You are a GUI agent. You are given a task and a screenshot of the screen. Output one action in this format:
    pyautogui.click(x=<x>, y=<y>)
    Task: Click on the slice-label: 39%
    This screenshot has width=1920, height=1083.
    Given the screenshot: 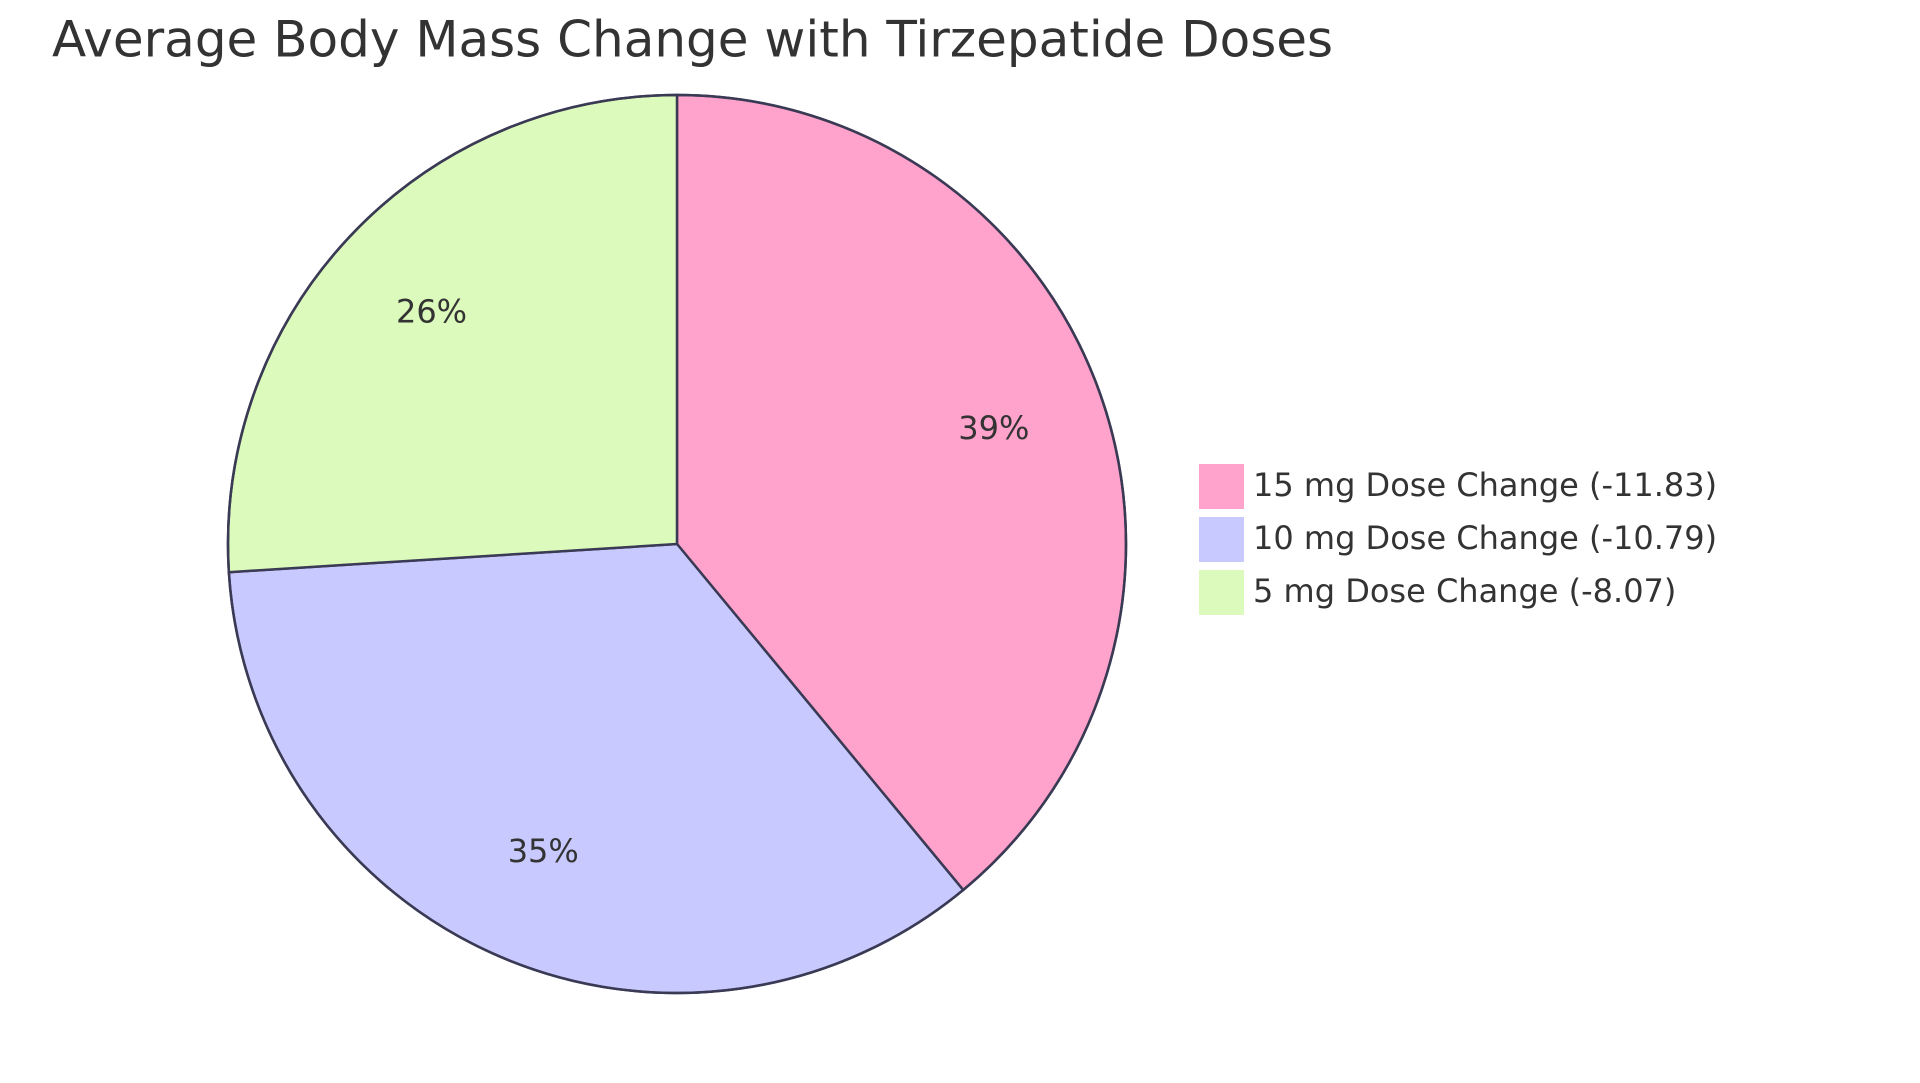 What is the action you would take?
    pyautogui.click(x=993, y=428)
    